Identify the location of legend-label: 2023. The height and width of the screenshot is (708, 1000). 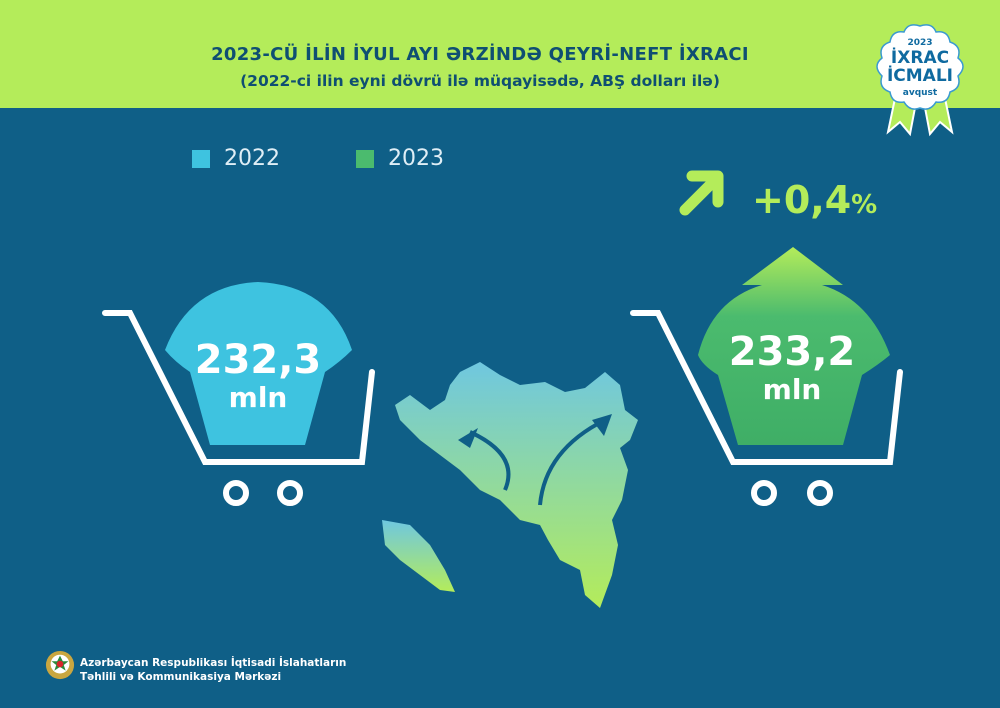
(416, 158).